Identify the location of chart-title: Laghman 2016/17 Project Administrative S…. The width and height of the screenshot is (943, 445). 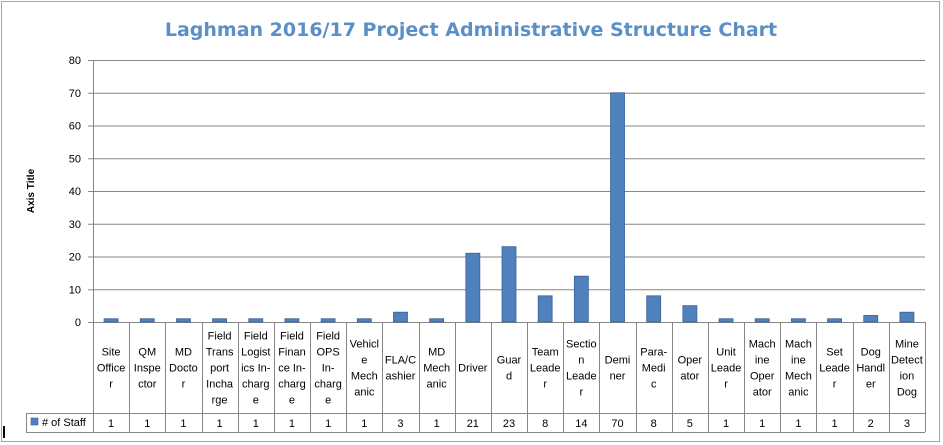
(471, 30).